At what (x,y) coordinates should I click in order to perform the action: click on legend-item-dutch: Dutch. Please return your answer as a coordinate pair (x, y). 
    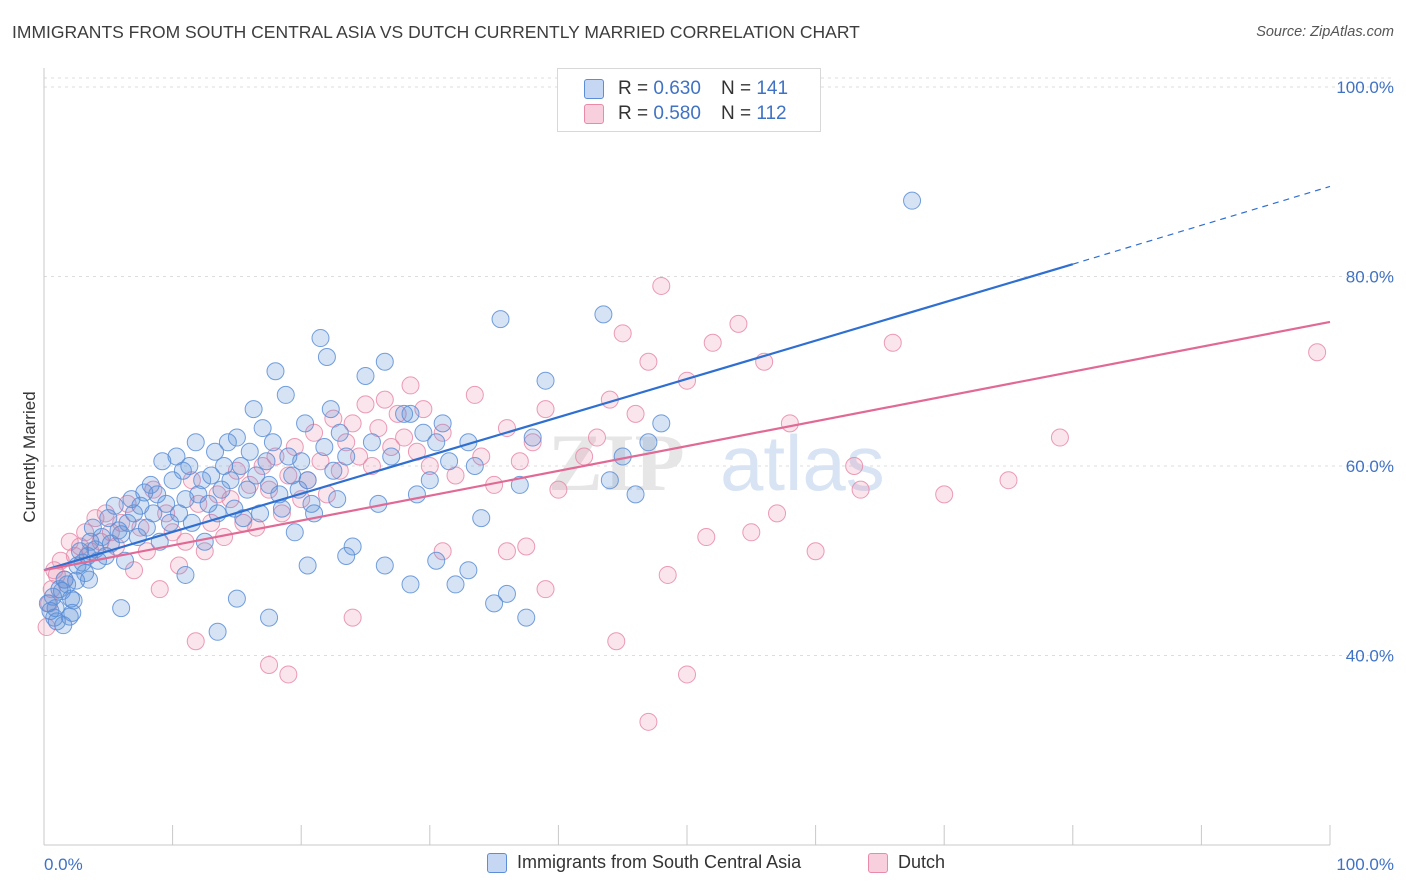
    Looking at the image, I should click on (906, 862).